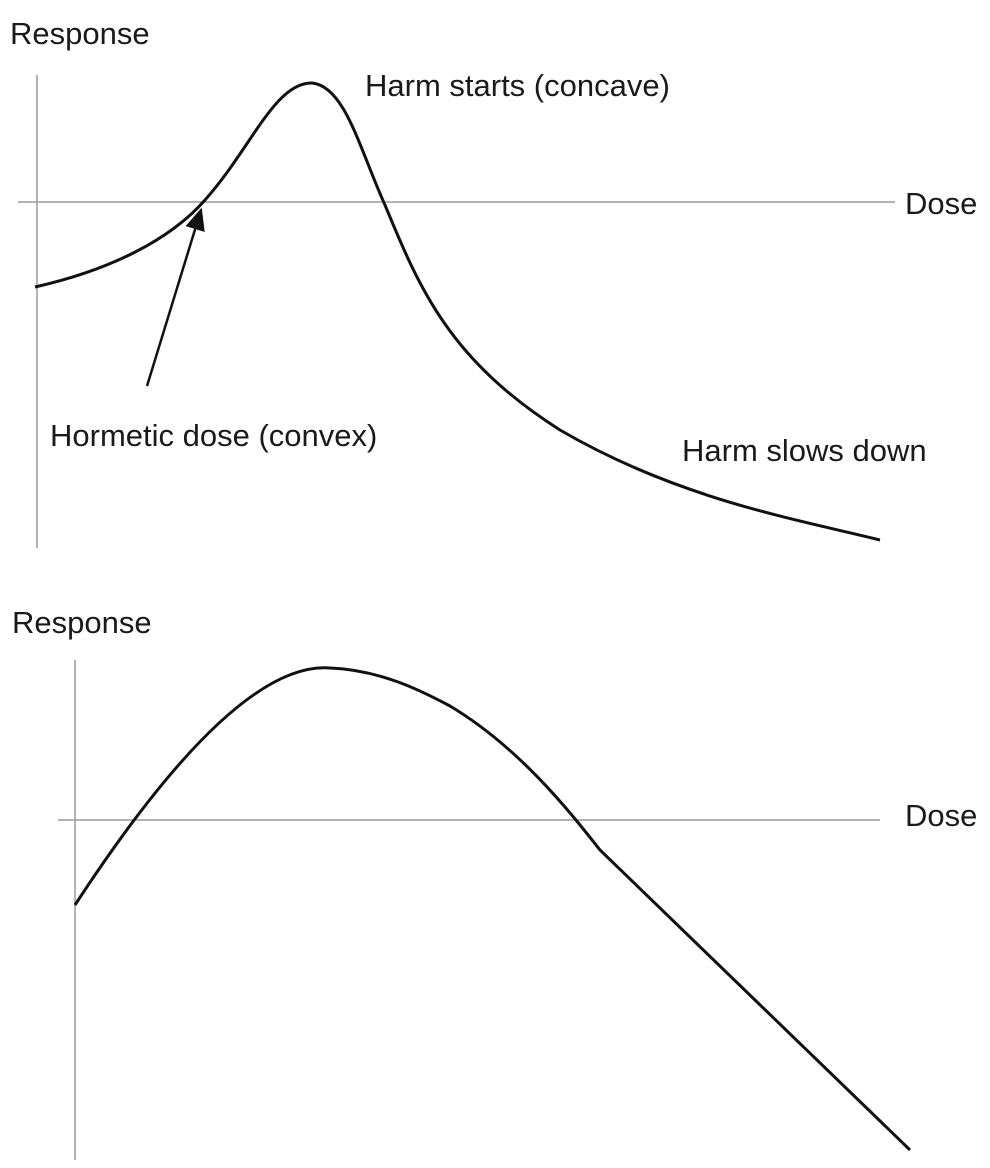  What do you see at coordinates (213, 435) in the screenshot?
I see `annotation: Hormetic dose (convex)` at bounding box center [213, 435].